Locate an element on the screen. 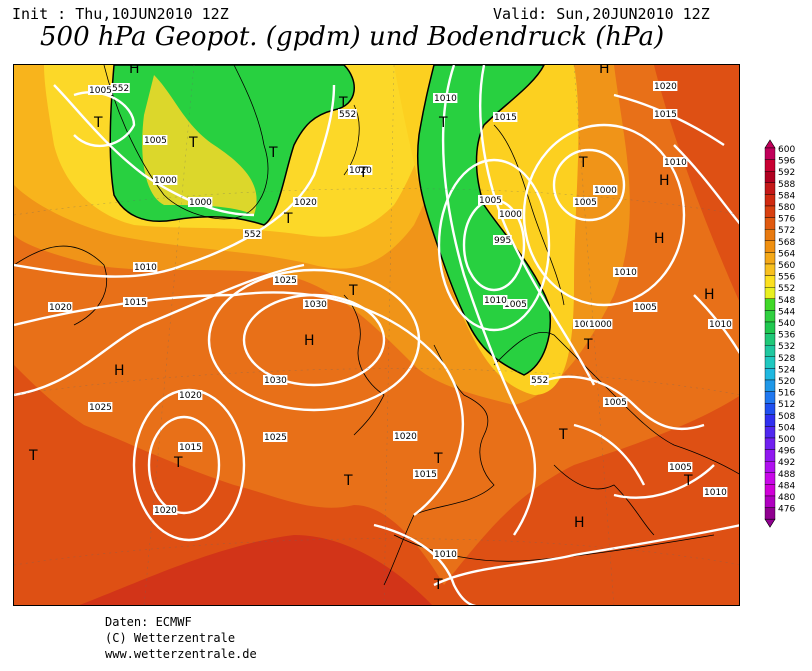 Image resolution: width=812 pixels, height=671 pixels. legend-label: 516 is located at coordinates (786, 394).